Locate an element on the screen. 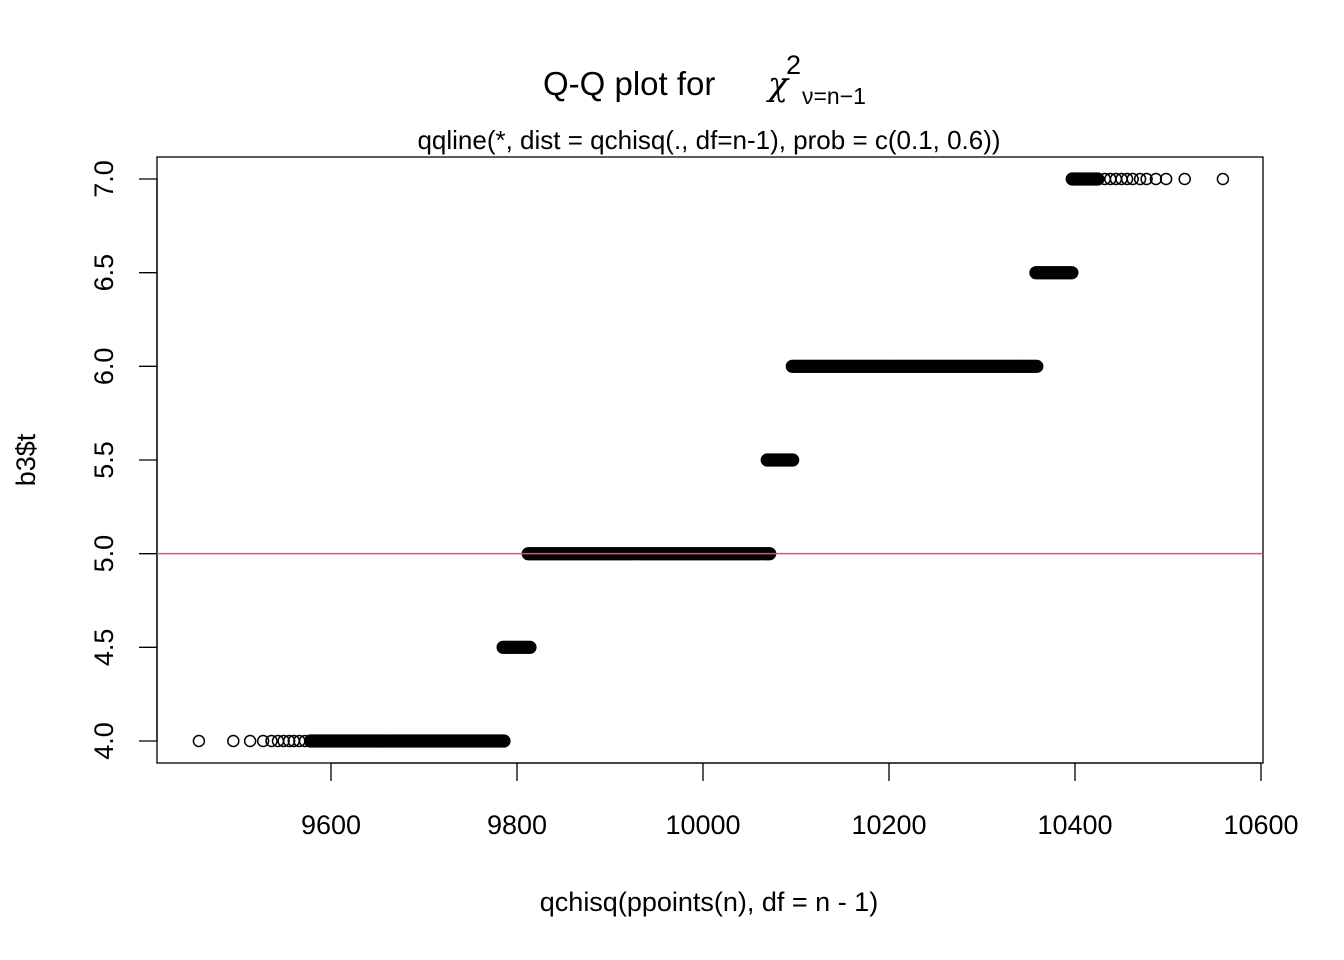 This screenshot has height=960, width=1344. x-tick-label: 10400 is located at coordinates (1074, 825).